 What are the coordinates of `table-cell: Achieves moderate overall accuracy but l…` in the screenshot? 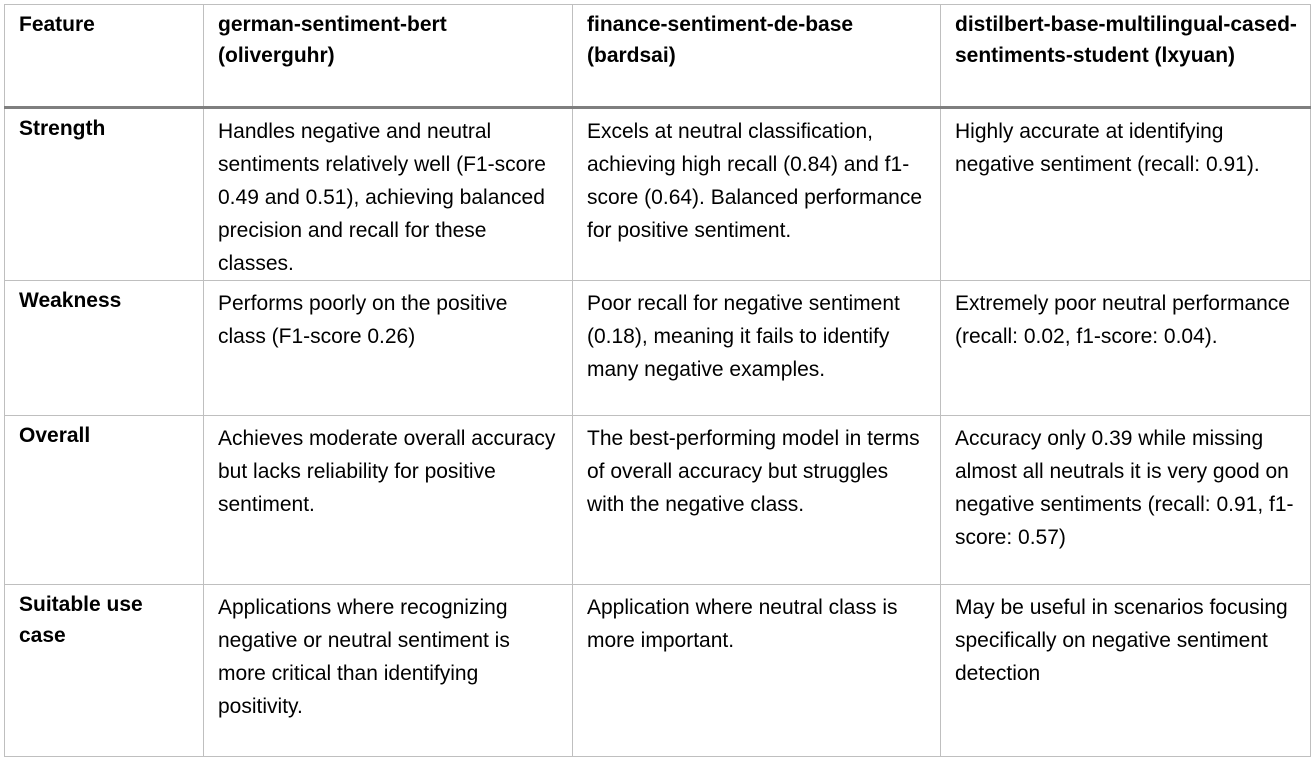 It's located at (388, 500).